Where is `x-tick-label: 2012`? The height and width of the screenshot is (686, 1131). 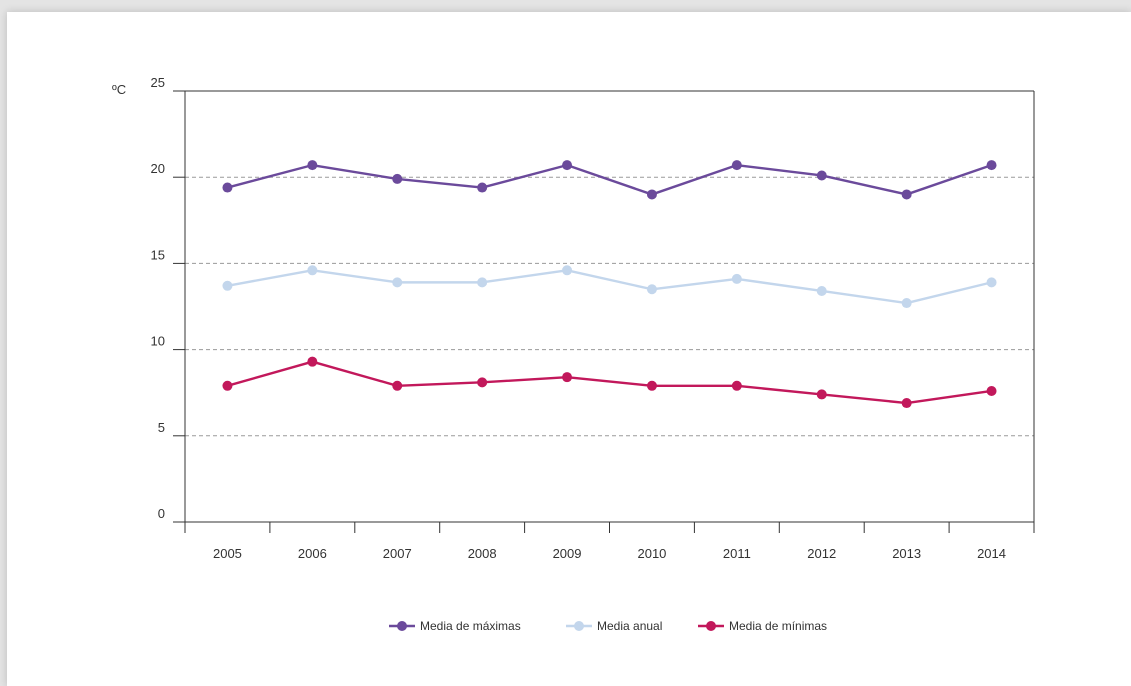
x-tick-label: 2012 is located at coordinates (821, 553).